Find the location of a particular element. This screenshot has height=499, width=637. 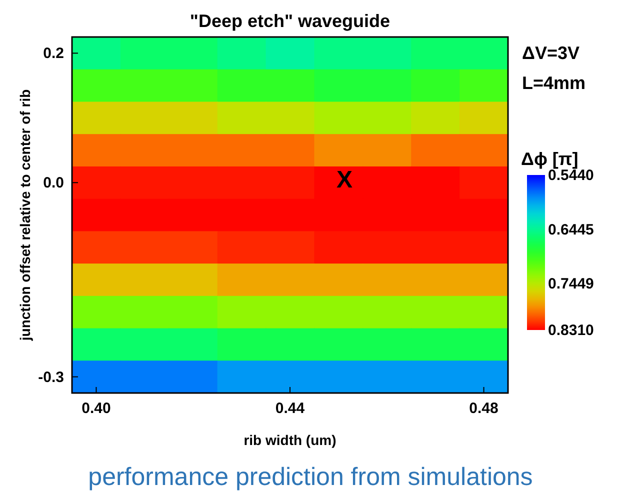

y-axis-title: junction offset relative to center of rib is located at coordinates (25, 215).